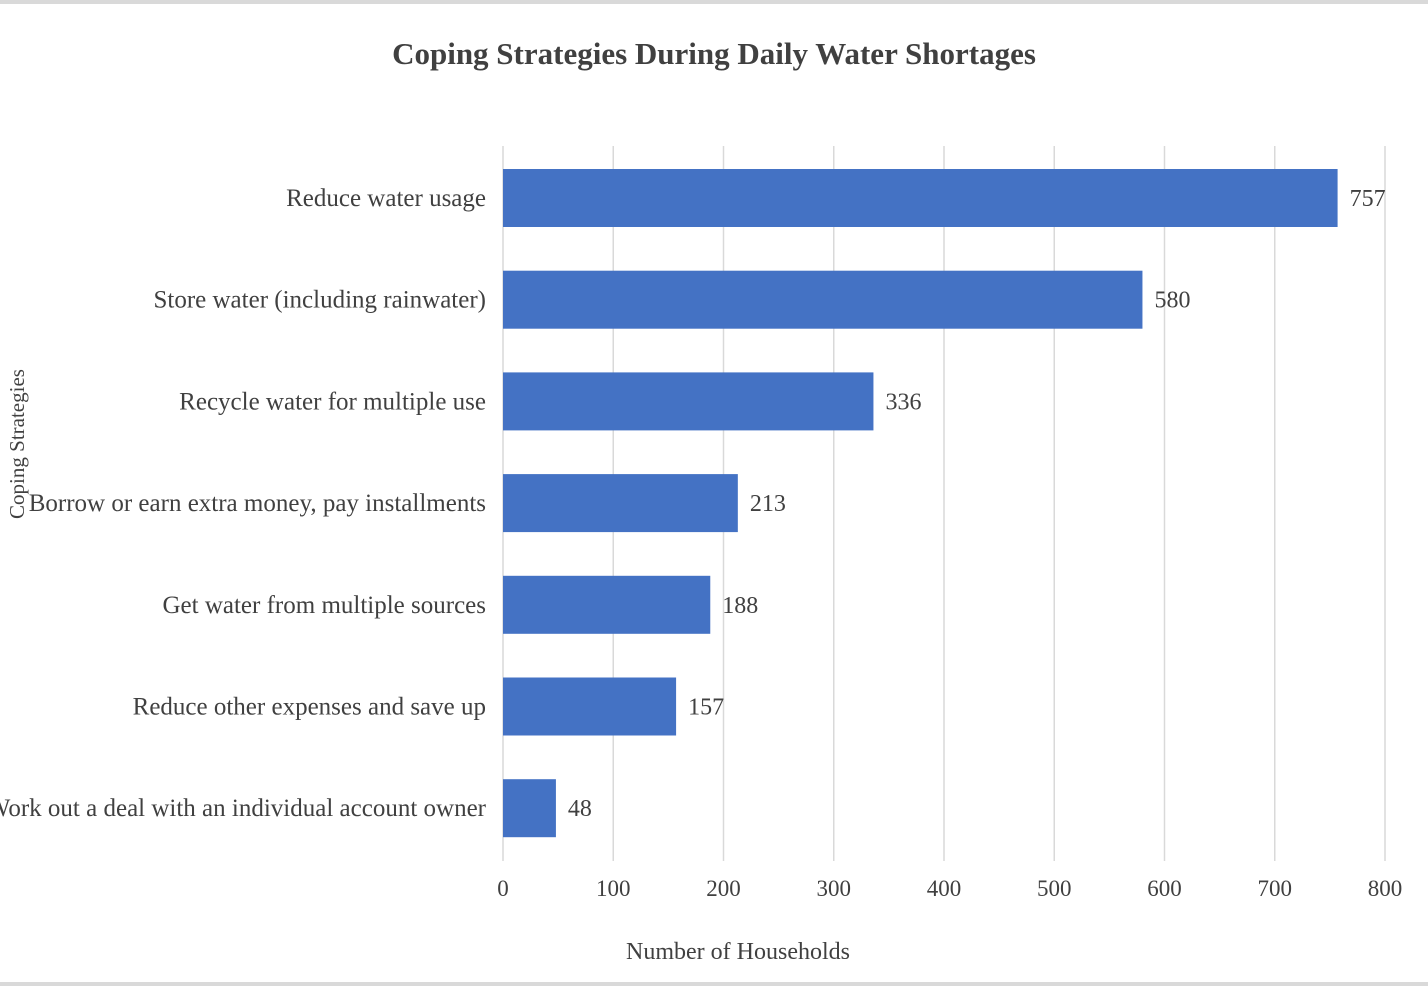  Describe the element at coordinates (1172, 301) in the screenshot. I see `data-label: 580` at that location.